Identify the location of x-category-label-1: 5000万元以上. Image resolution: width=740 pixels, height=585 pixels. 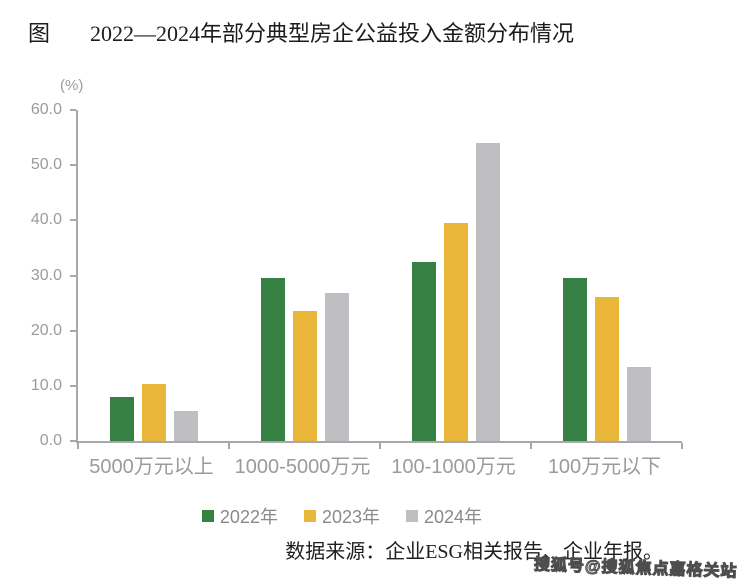
(151, 467).